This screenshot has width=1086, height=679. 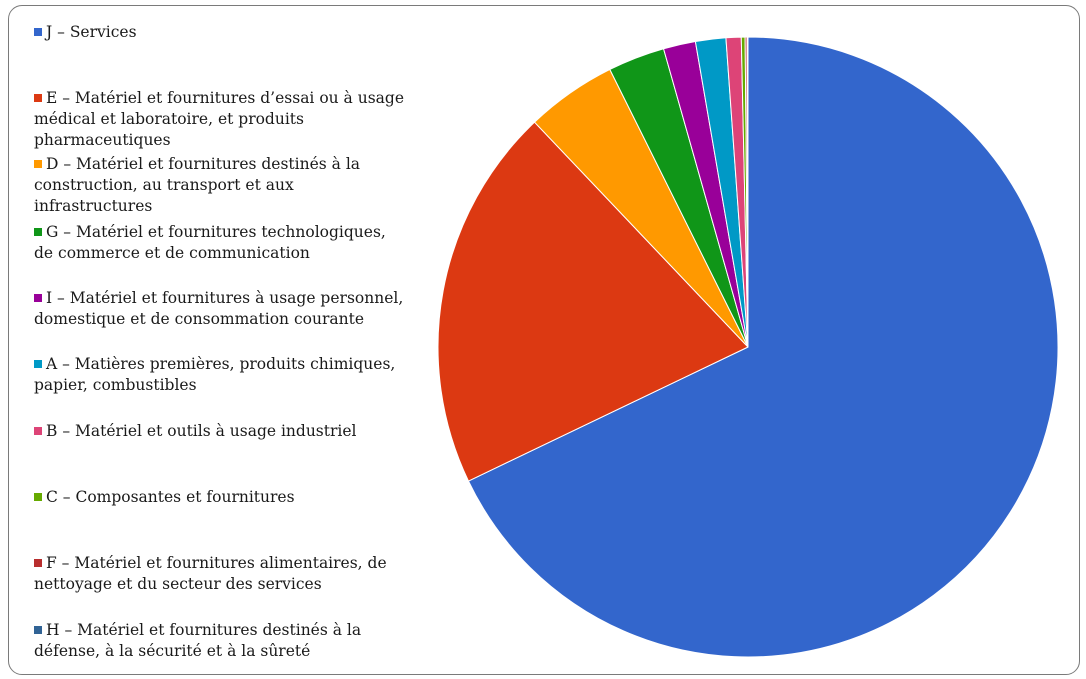 I want to click on legend-item-c: C – Composantes et fournitures, so click(x=219, y=497).